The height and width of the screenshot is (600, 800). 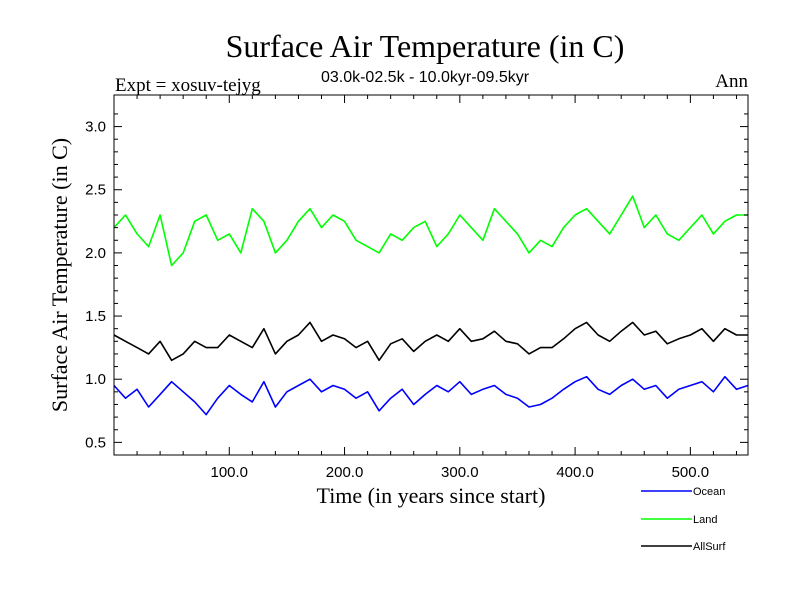 What do you see at coordinates (705, 520) in the screenshot?
I see `legend-label-land: Land` at bounding box center [705, 520].